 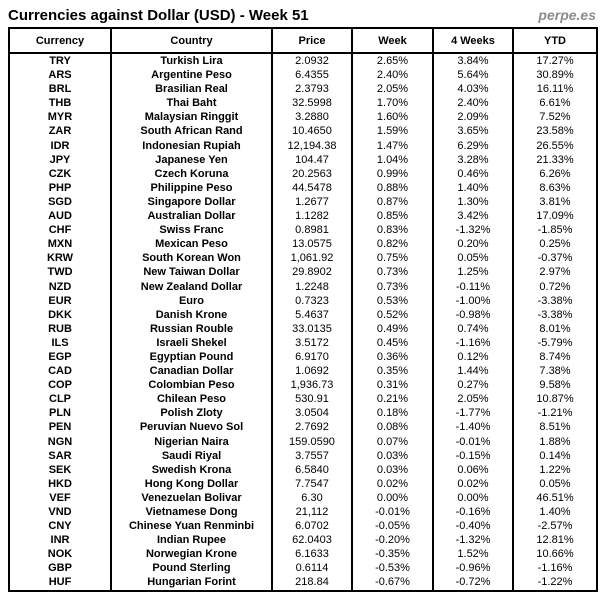 What do you see at coordinates (392, 413) in the screenshot?
I see `week-cell: 0.18%` at bounding box center [392, 413].